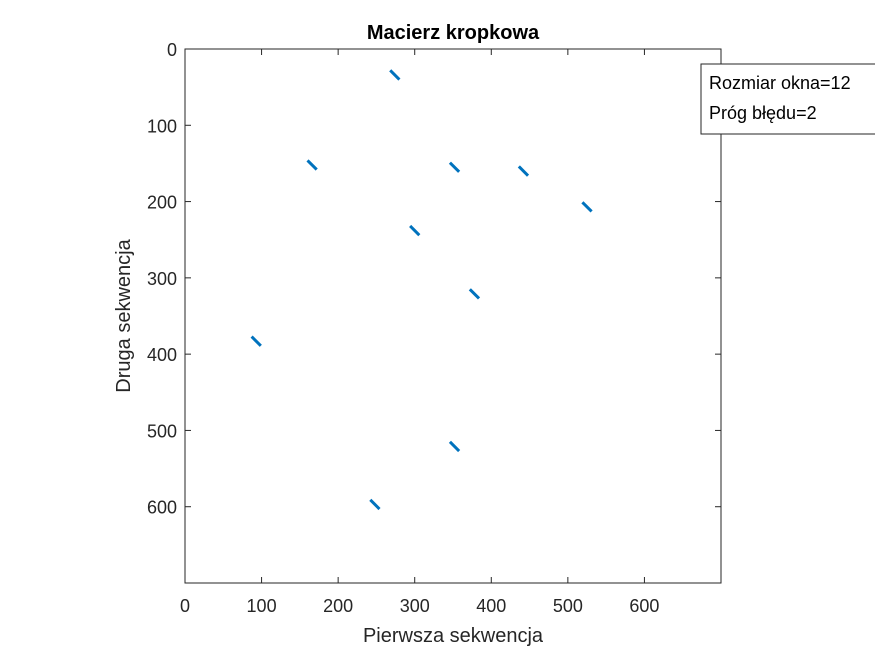 The width and height of the screenshot is (875, 656). What do you see at coordinates (491, 606) in the screenshot?
I see `x-tick-label: 400` at bounding box center [491, 606].